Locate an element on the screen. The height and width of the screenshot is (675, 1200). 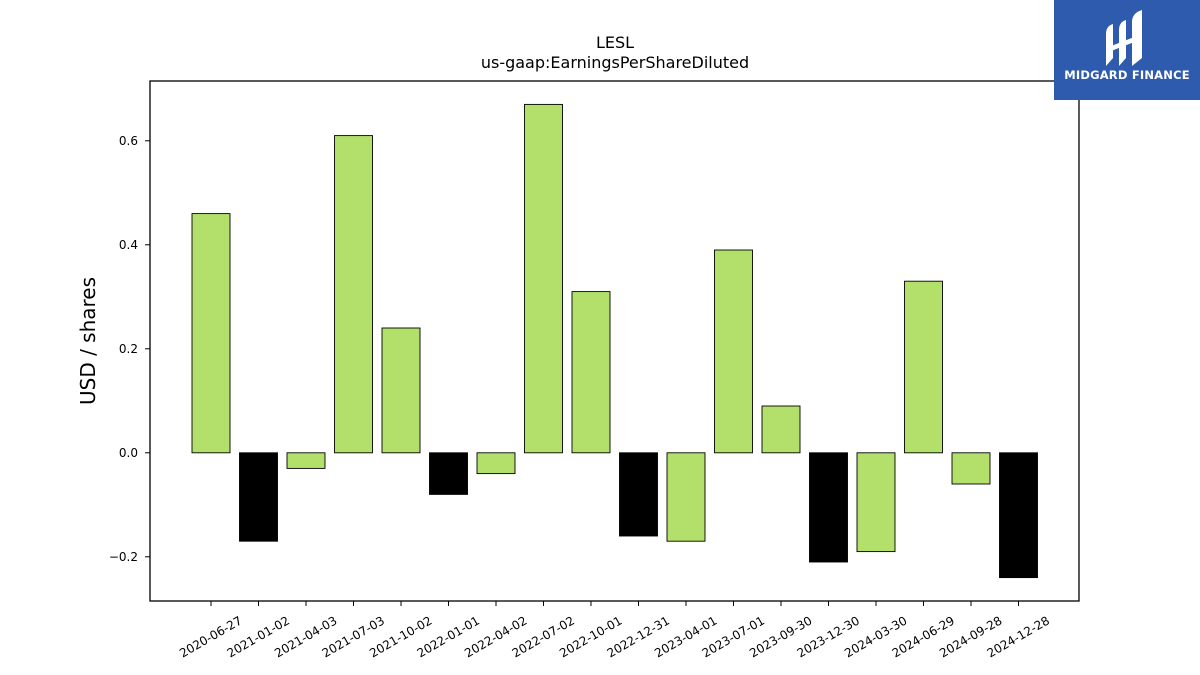
midgard-finance-logo: MIDGARD FINANCE is located at coordinates (1127, 50).